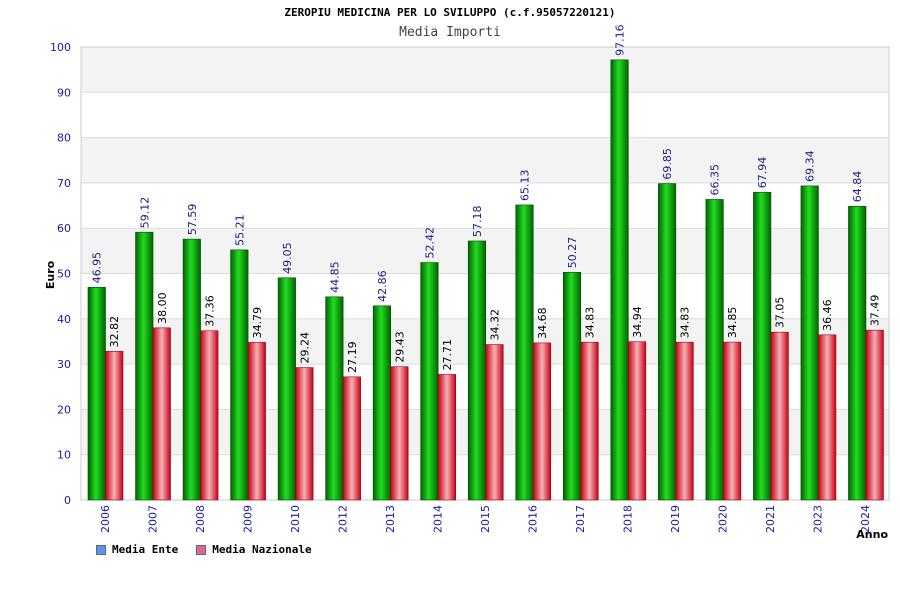 The height and width of the screenshot is (600, 900). What do you see at coordinates (64, 228) in the screenshot?
I see `y-tick-label: 60` at bounding box center [64, 228].